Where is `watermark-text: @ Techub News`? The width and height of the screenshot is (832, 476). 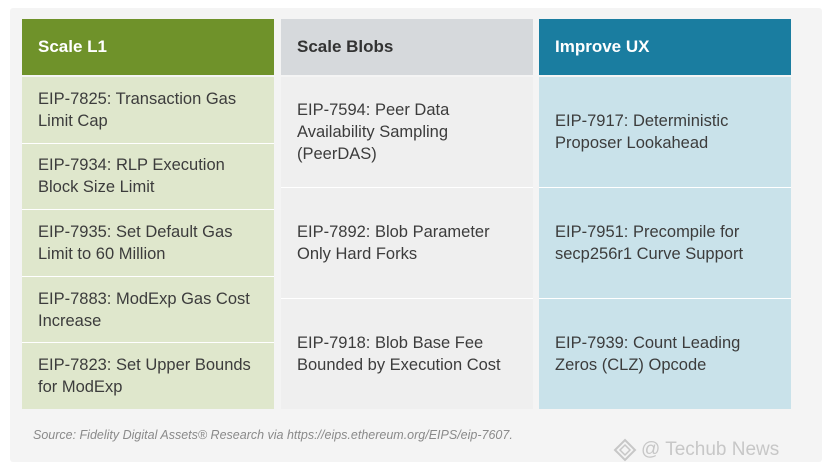 watermark-text: @ Techub News is located at coordinates (710, 449).